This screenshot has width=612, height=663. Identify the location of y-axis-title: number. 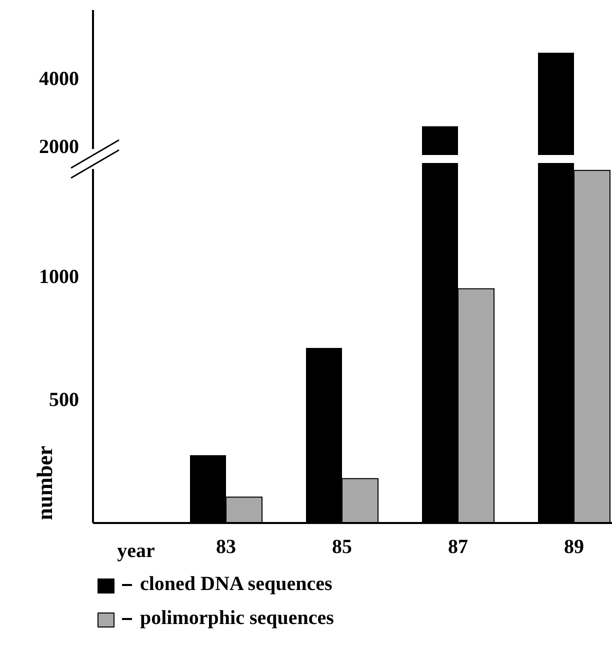
(44, 482).